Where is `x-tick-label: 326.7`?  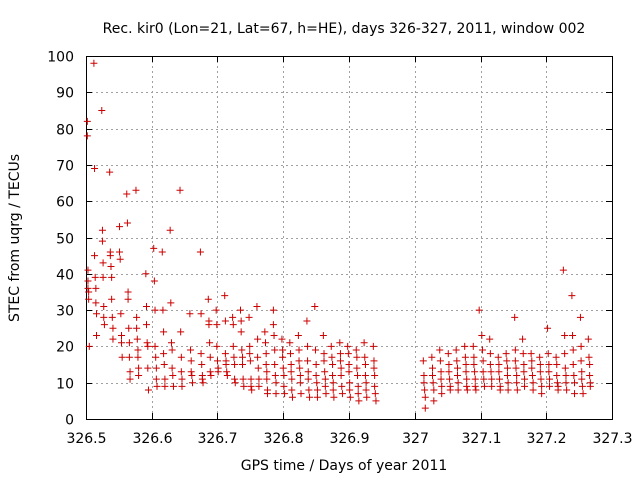 x-tick-label: 326.7 is located at coordinates (217, 439).